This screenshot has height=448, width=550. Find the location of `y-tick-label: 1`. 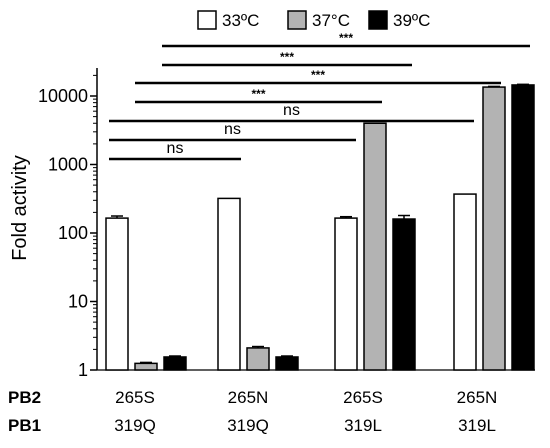

y-tick-label: 1 is located at coordinates (83, 370).